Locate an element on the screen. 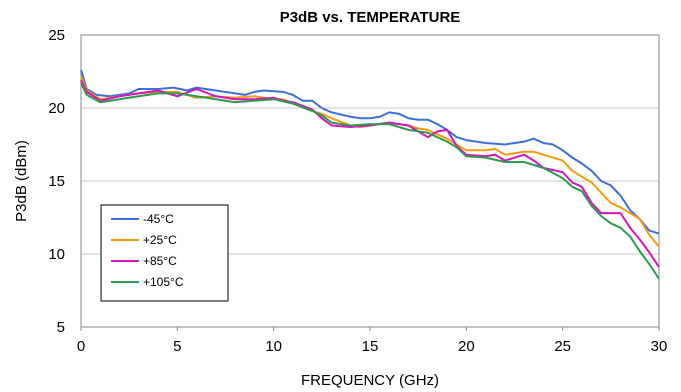 This screenshot has height=392, width=681. x-tick-label: 20 is located at coordinates (466, 346).